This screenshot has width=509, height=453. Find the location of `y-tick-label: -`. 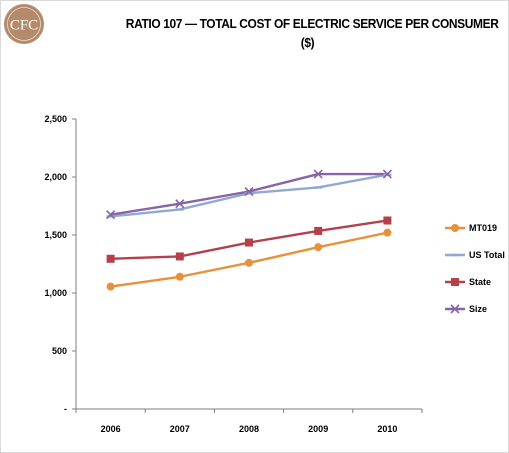

y-tick-label: - is located at coordinates (65, 409).